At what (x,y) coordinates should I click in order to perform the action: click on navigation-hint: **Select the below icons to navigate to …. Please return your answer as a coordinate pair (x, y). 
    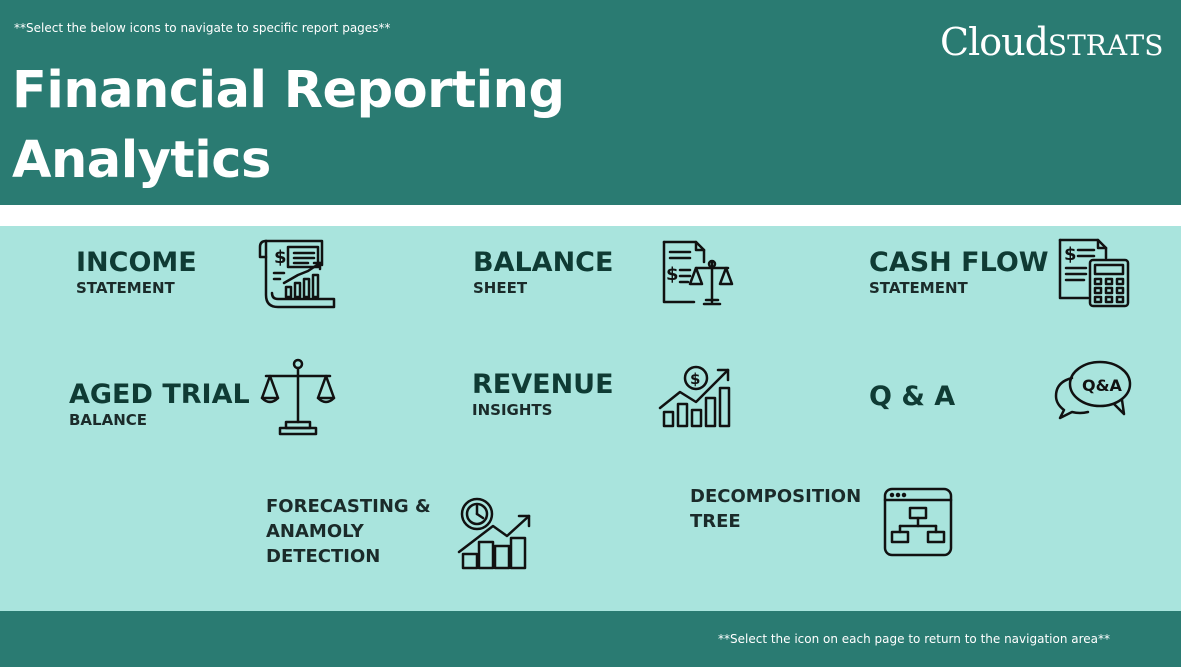
    Looking at the image, I should click on (202, 28).